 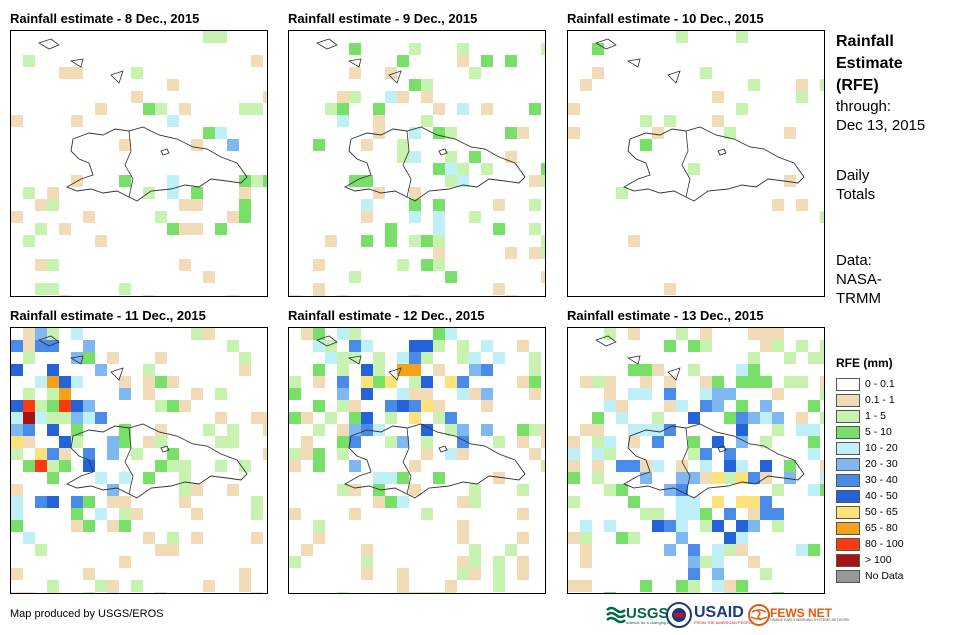 What do you see at coordinates (407, 164) in the screenshot?
I see `country-border` at bounding box center [407, 164].